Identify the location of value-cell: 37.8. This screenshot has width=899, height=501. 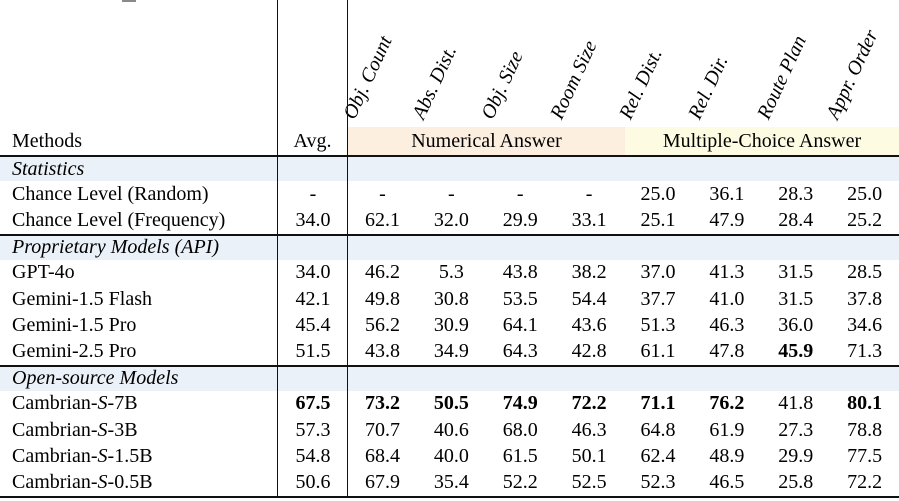
(865, 298).